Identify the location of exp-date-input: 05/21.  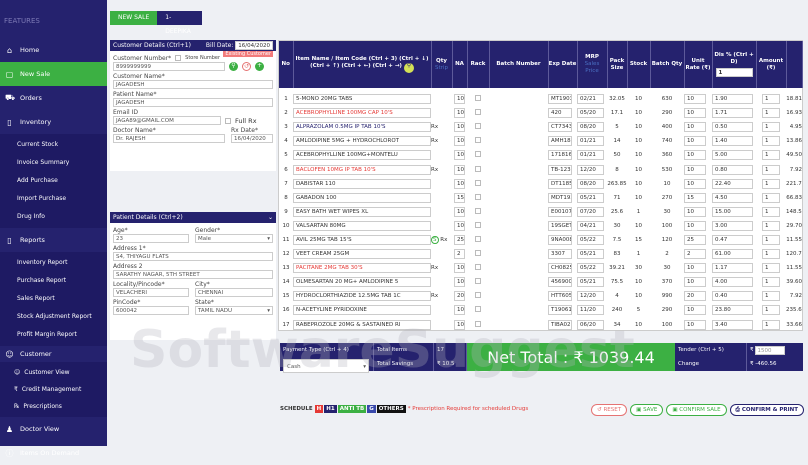
(590, 254).